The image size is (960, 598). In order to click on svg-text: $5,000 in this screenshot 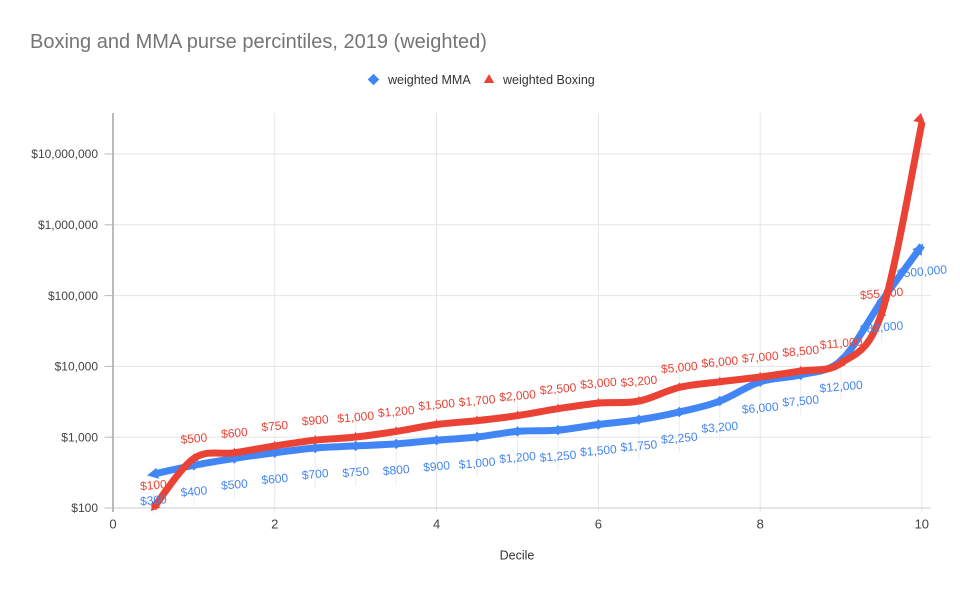, I will do `click(679, 367)`.